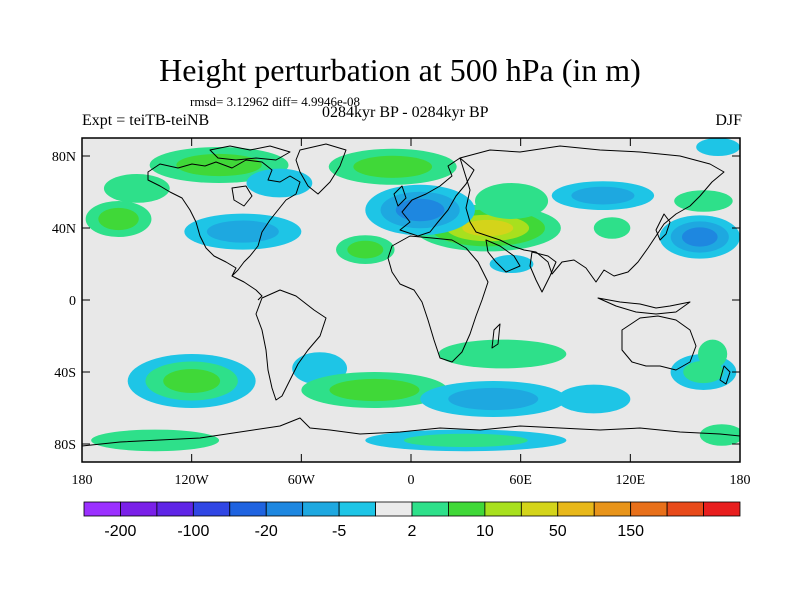  Describe the element at coordinates (339, 531) in the screenshot. I see `colorbar-label: -5` at that location.